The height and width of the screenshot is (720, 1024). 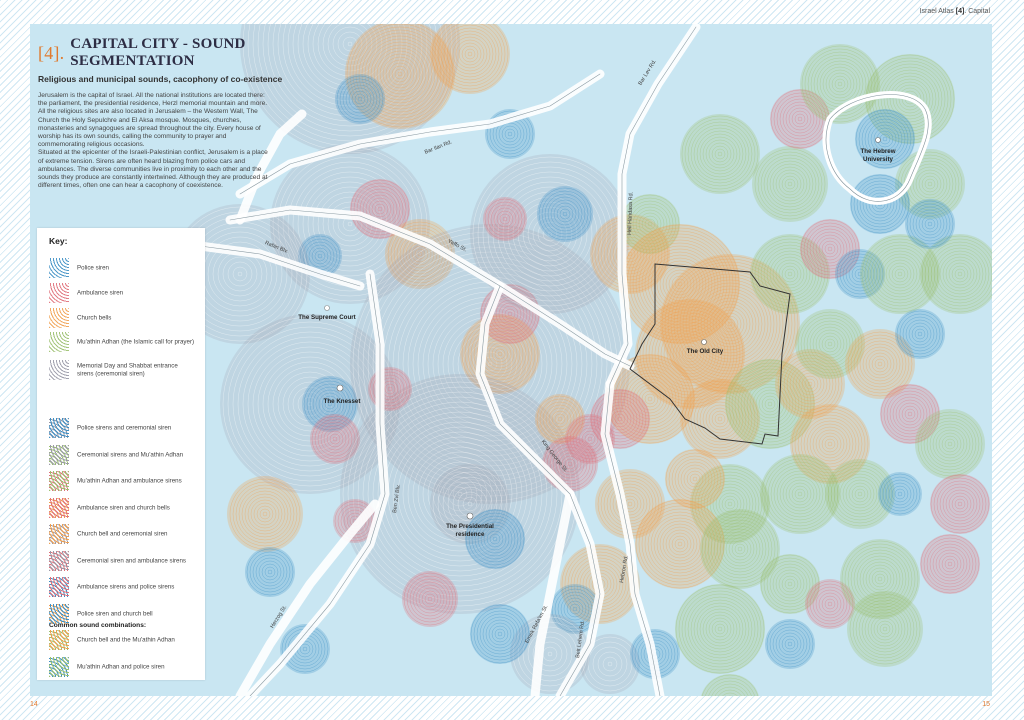 I want to click on combo-label: Ambulance siren and church bells, so click(x=123, y=507).